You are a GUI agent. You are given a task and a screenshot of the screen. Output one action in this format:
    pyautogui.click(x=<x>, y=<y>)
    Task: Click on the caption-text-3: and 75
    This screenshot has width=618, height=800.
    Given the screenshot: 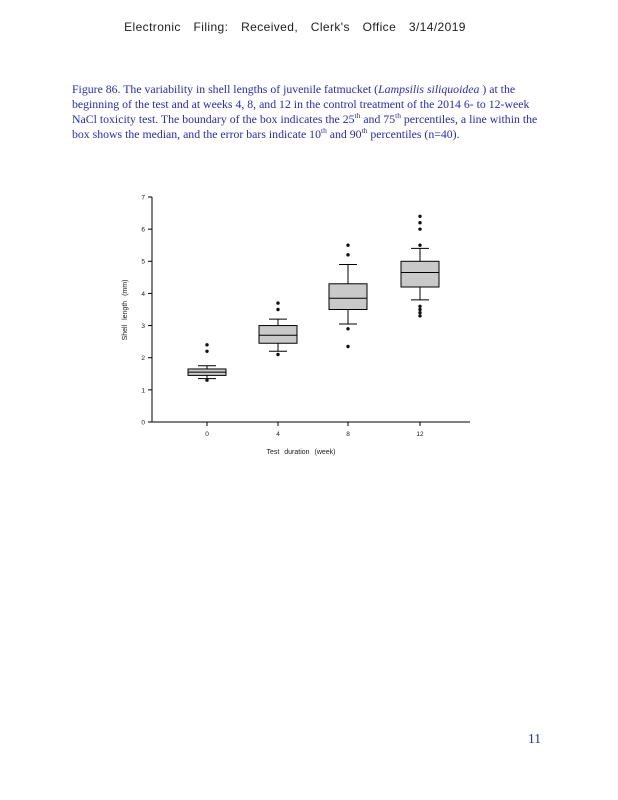 What is the action you would take?
    pyautogui.click(x=378, y=118)
    